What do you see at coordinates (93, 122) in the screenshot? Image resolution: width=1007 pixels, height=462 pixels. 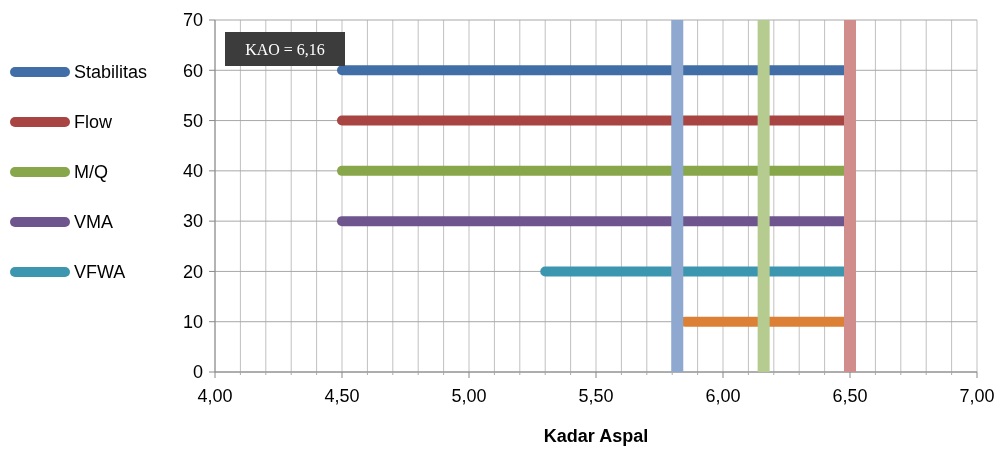 I see `legend-label: Flow` at bounding box center [93, 122].